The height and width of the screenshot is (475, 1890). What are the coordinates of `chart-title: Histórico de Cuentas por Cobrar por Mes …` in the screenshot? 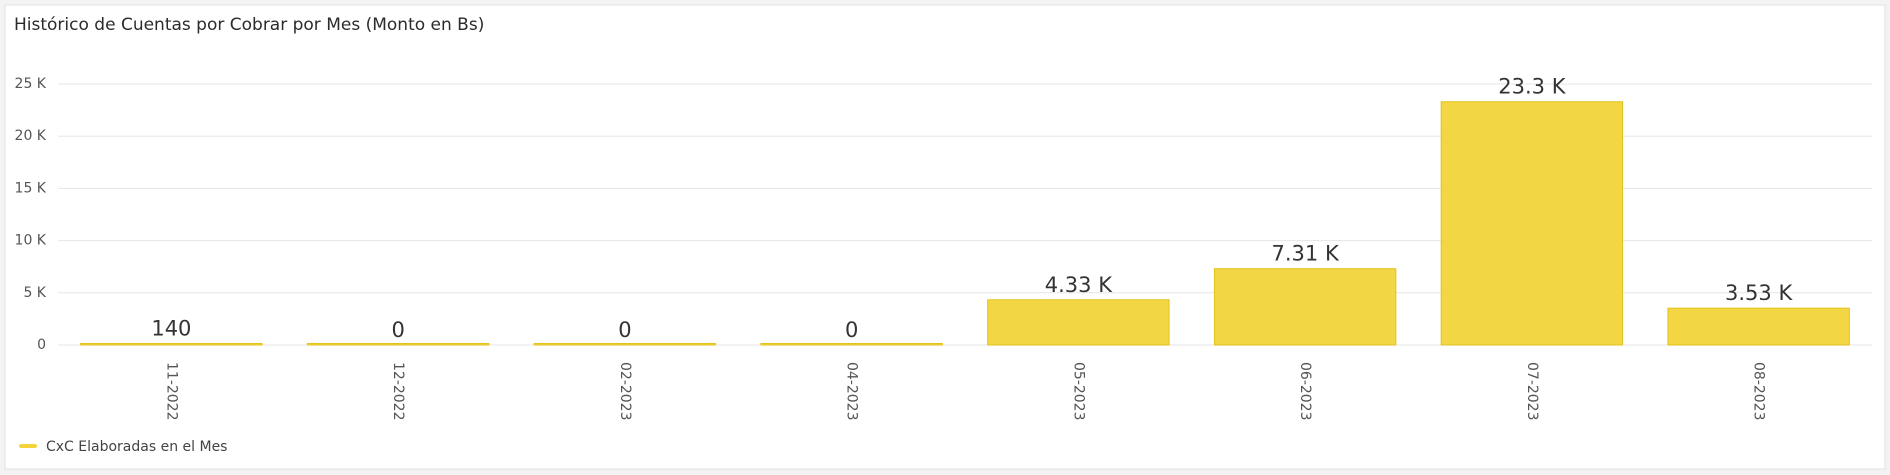 It's located at (249, 25).